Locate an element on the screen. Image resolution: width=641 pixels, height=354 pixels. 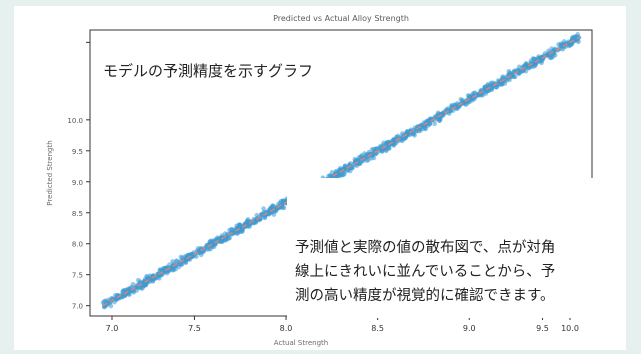
x-tick-label: 8.5 is located at coordinates (377, 328).